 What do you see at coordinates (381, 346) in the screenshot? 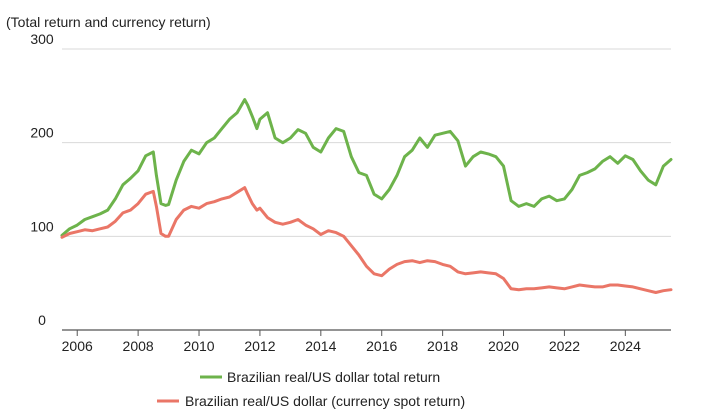
I see `x-tick-label: 2016` at bounding box center [381, 346].